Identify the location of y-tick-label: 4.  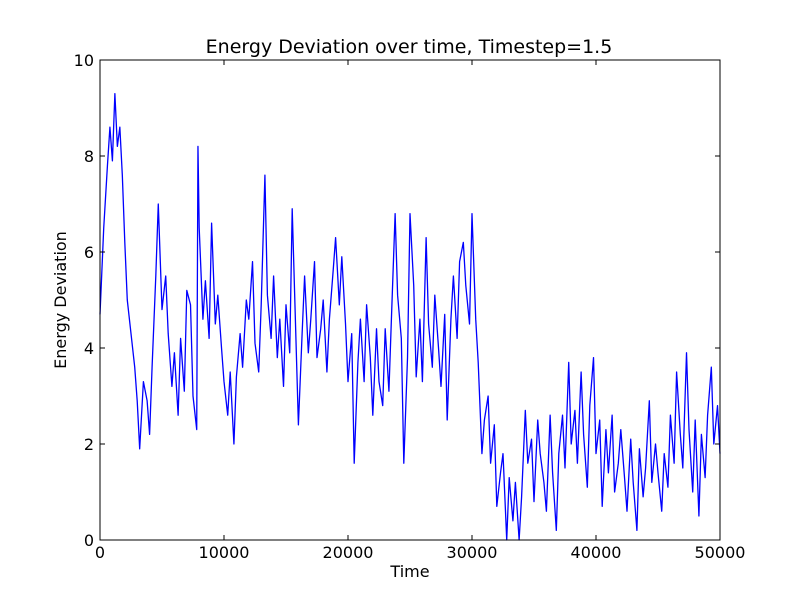
(89, 348).